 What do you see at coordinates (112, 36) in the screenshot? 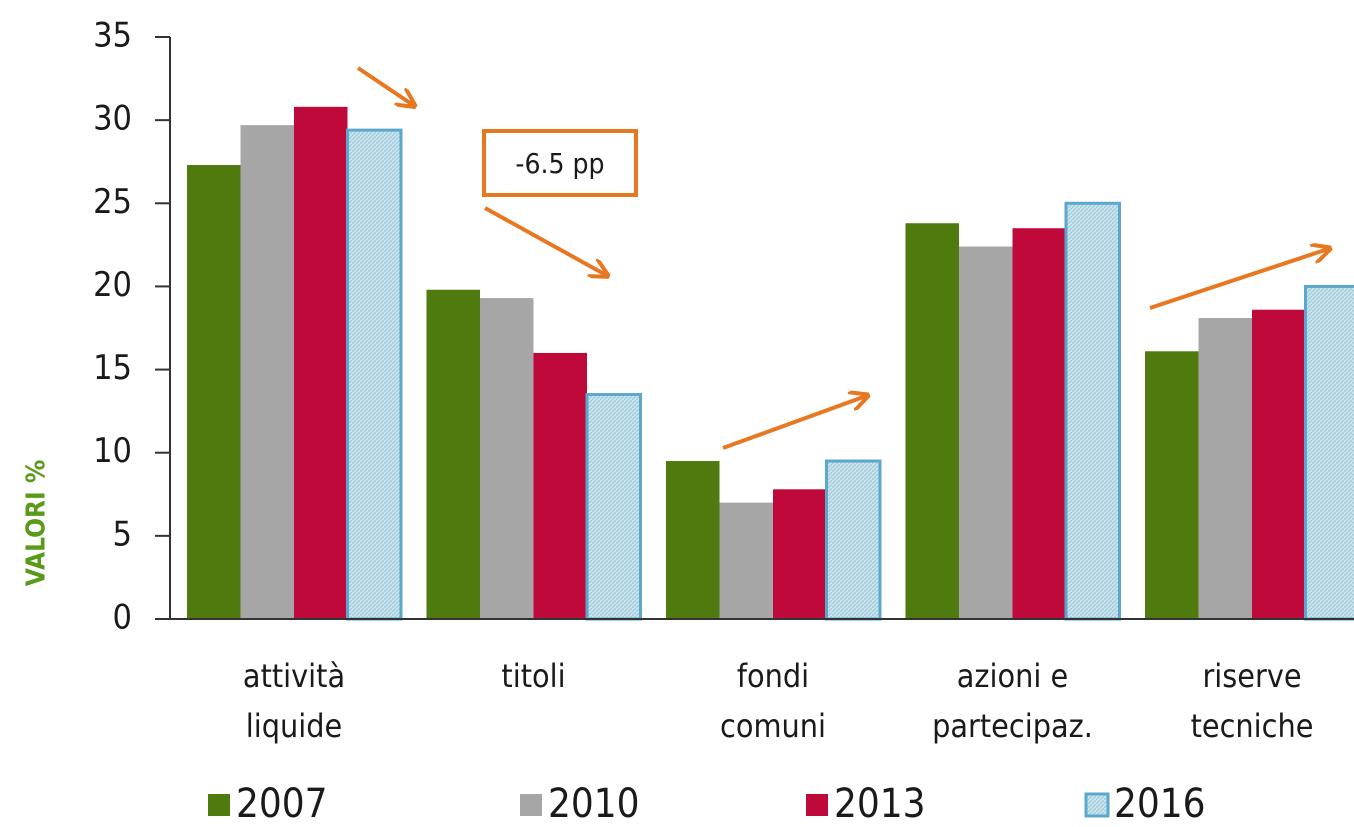
I see `y-tick-label: 35` at bounding box center [112, 36].